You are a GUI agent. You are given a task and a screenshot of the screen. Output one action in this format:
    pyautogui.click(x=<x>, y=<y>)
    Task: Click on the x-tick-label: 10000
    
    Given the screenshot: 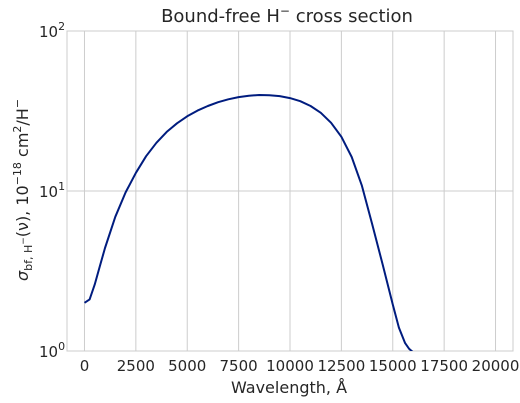 What is the action you would take?
    pyautogui.click(x=290, y=366)
    